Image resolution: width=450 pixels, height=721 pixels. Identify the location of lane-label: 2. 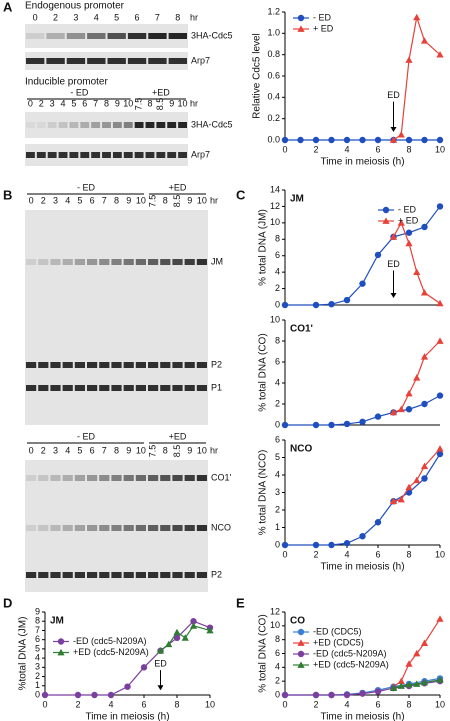
(43, 200).